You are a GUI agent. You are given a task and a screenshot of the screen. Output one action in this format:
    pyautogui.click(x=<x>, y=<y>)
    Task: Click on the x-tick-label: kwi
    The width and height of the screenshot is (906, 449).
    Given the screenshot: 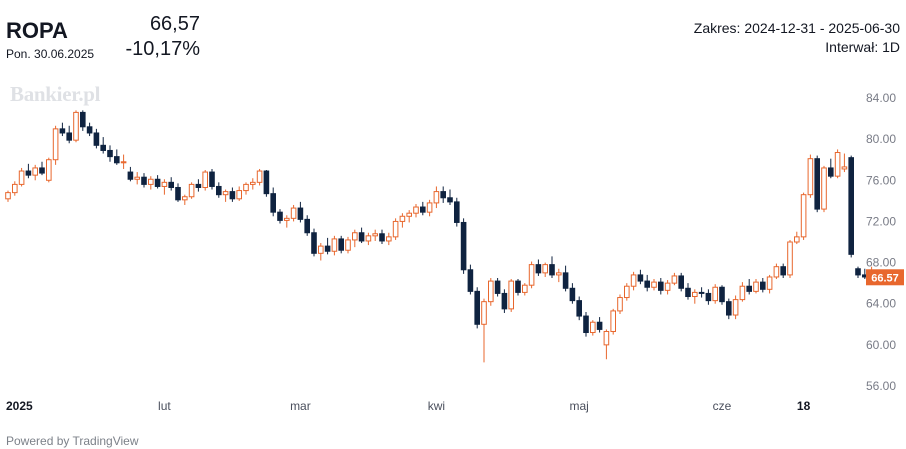 What is the action you would take?
    pyautogui.click(x=436, y=406)
    